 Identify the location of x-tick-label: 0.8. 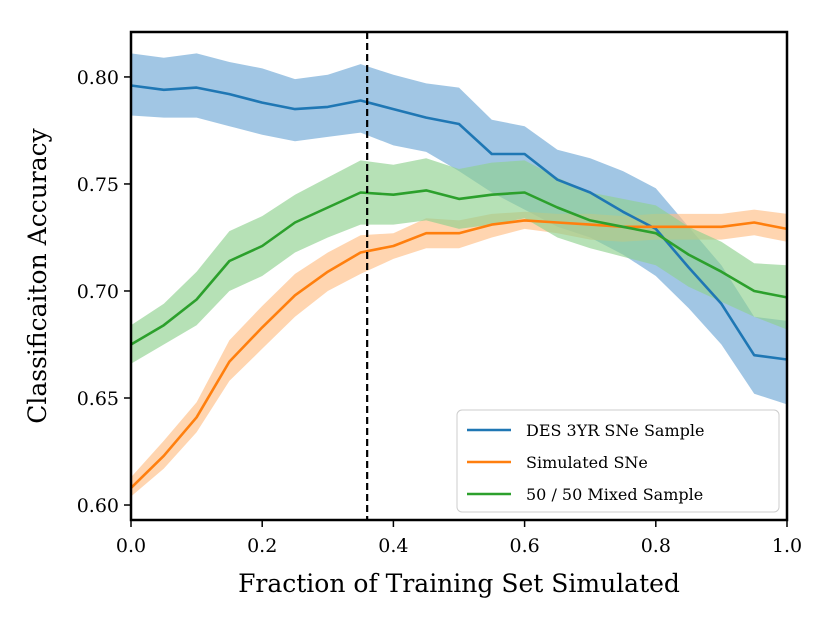
(656, 546).